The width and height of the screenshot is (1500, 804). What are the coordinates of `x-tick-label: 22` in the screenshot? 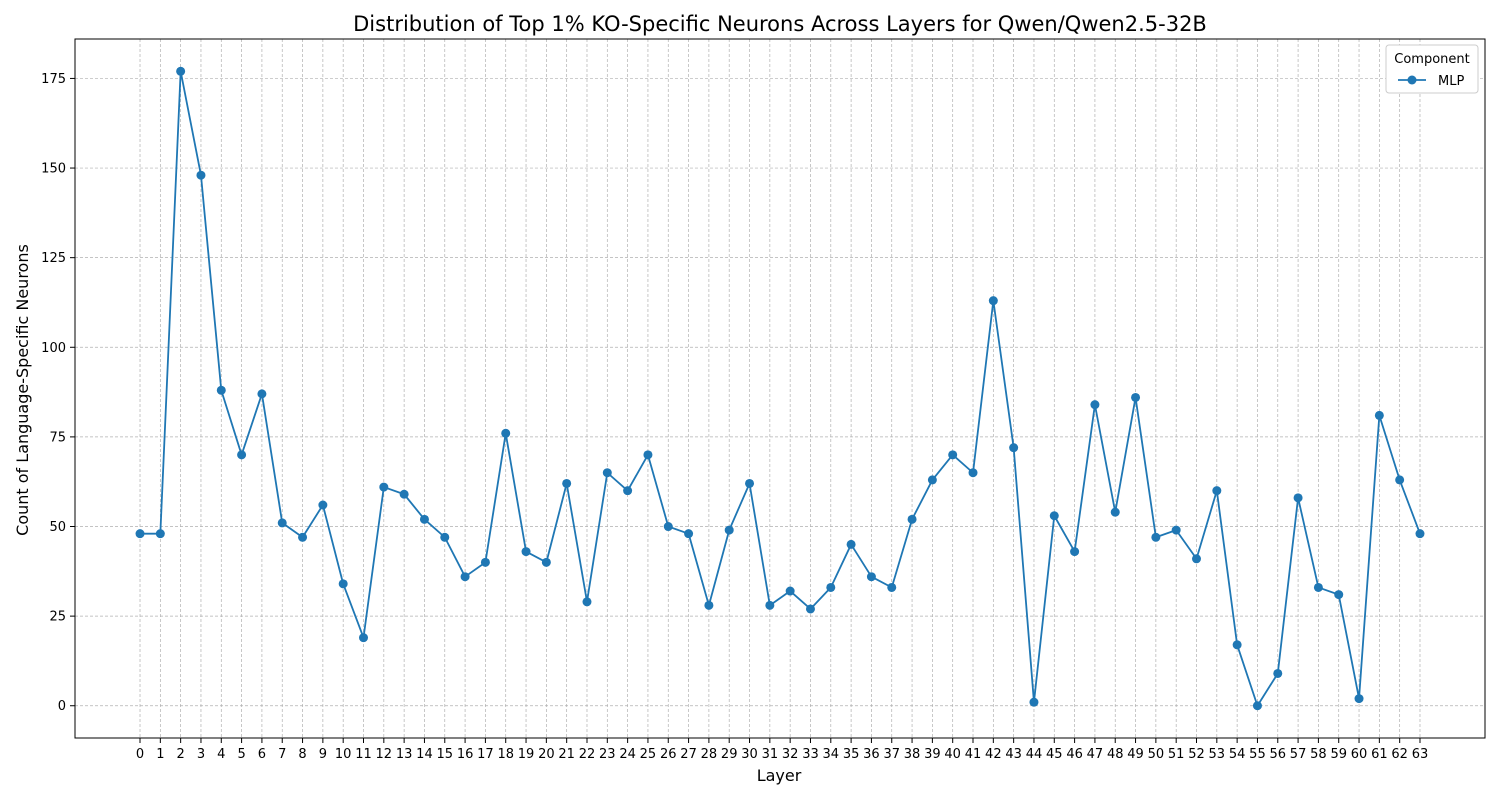 It's located at (587, 754).